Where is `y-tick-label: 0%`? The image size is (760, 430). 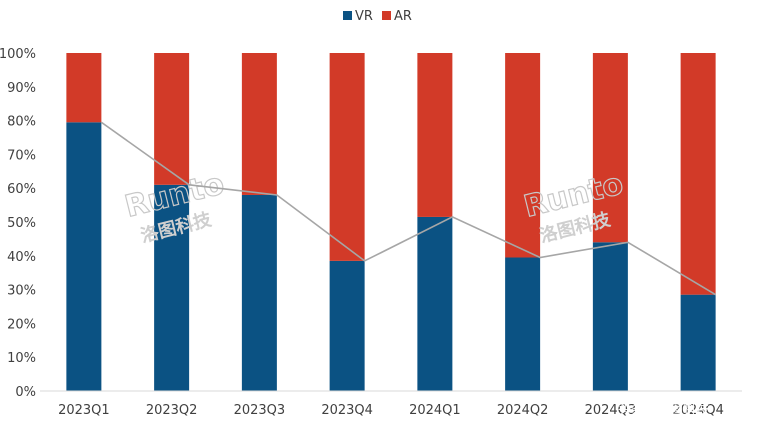 y-tick-label: 0% is located at coordinates (25, 392).